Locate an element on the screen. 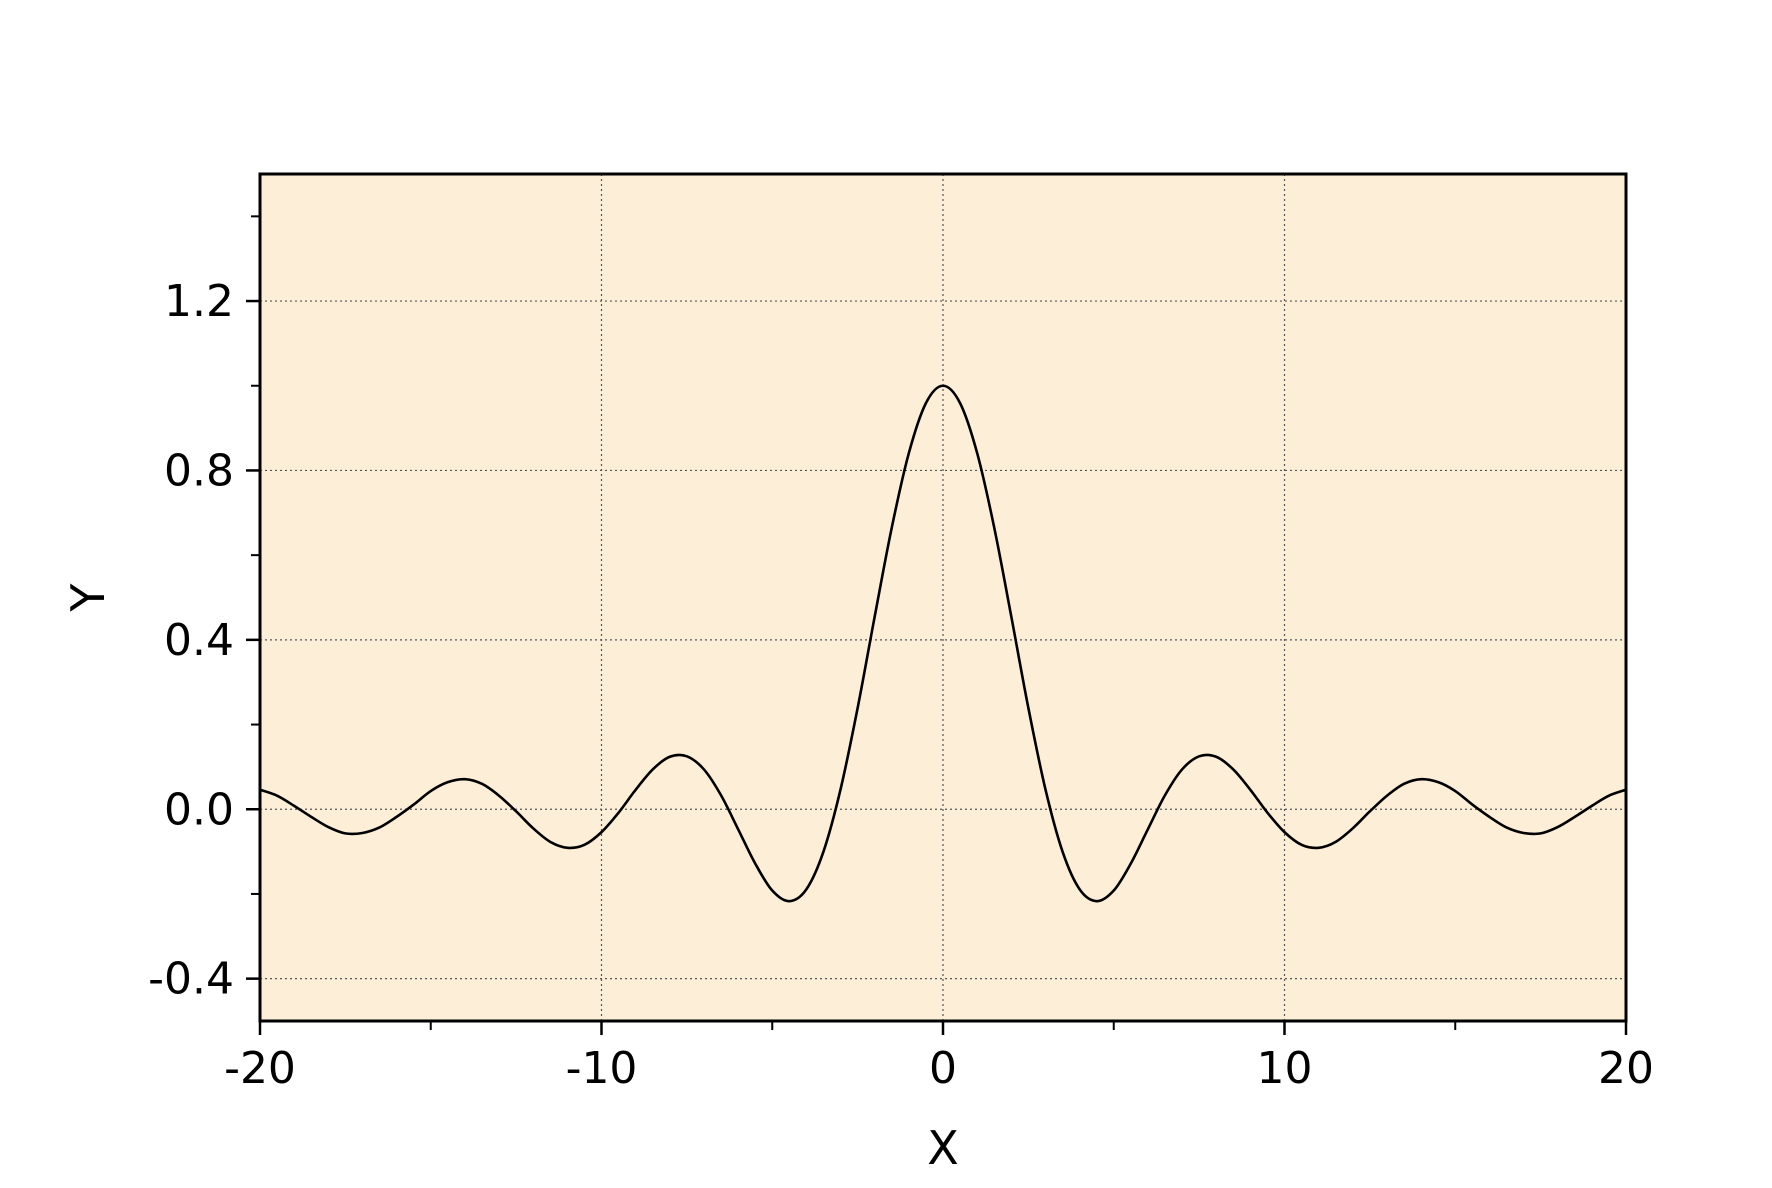 Image resolution: width=1772 pixels, height=1188 pixels. x-tick-label: -10 is located at coordinates (602, 1068).